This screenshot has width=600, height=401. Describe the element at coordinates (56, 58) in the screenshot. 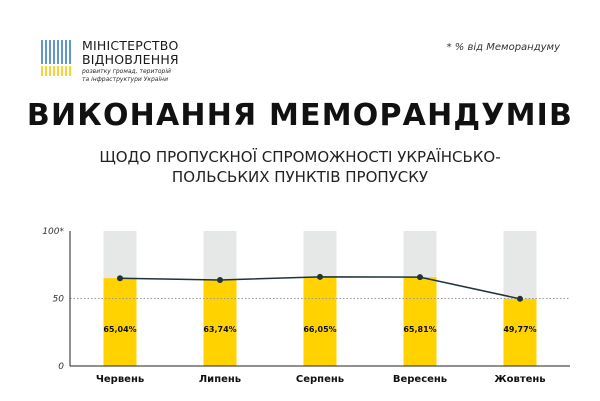

I see `ministry-logo-icon` at that location.